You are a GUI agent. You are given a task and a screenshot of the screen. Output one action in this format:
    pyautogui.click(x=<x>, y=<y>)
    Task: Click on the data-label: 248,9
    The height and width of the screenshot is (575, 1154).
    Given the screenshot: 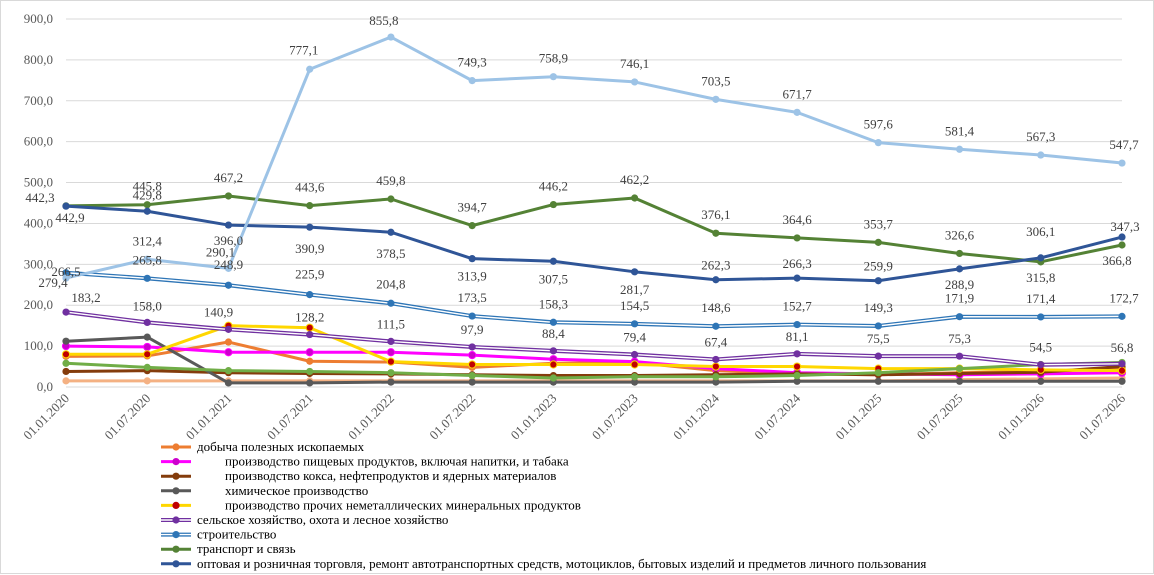 What is the action you would take?
    pyautogui.click(x=228, y=264)
    